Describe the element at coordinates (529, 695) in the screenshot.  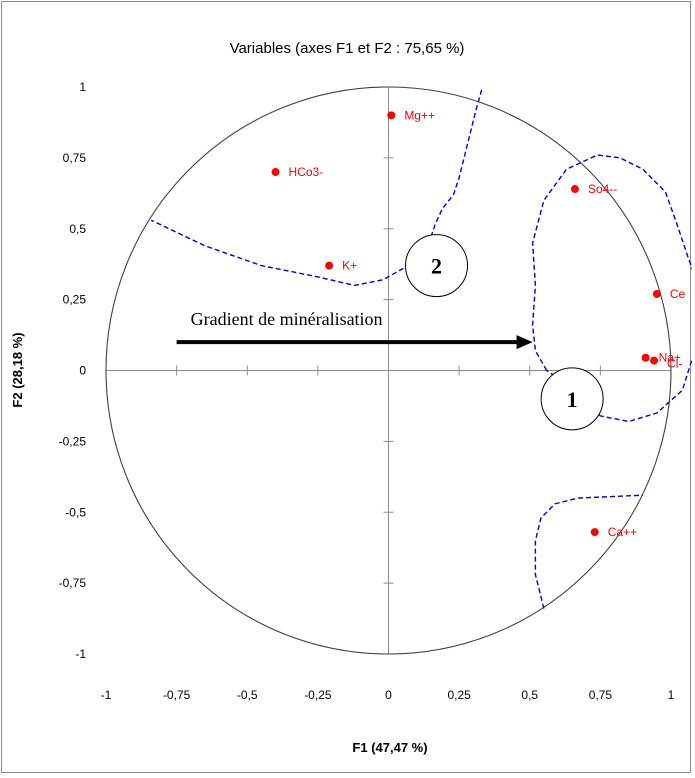
I see `x-tick-label: 0,5` at that location.